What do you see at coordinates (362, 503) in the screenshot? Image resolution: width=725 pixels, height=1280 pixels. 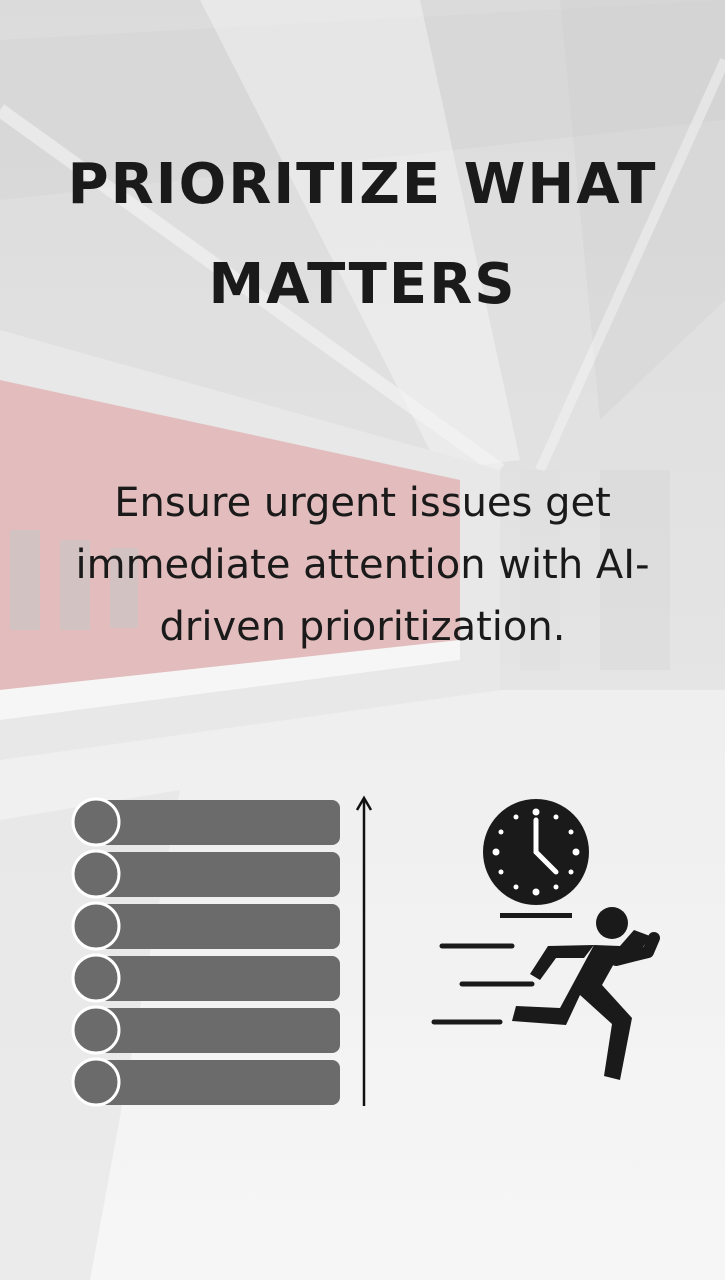 I see `description-line-1: Ensure urgent issues get` at bounding box center [362, 503].